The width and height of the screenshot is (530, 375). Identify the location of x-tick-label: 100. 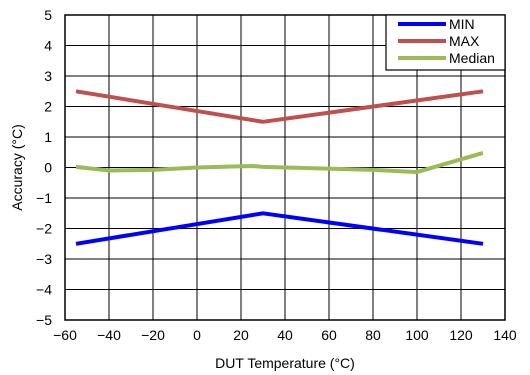
(417, 335).